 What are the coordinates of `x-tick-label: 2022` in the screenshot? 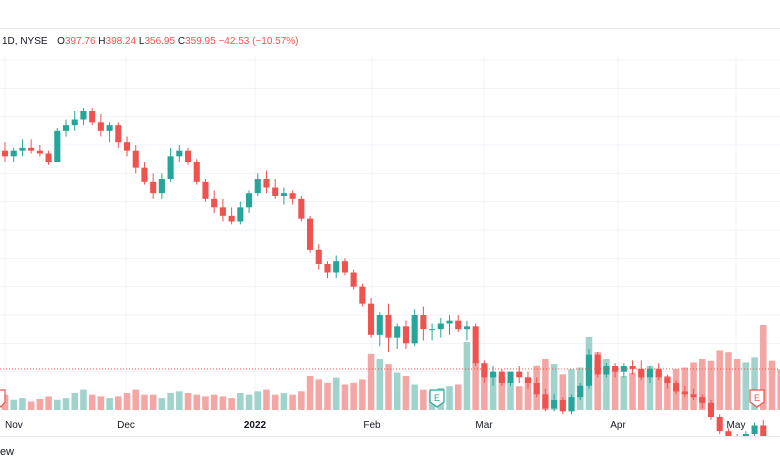 It's located at (255, 425).